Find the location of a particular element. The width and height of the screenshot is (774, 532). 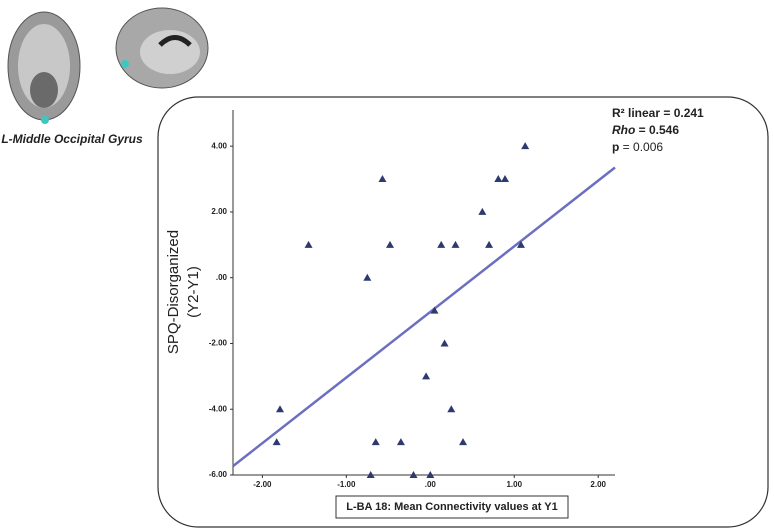

x-tick-label: .00 is located at coordinates (431, 484).